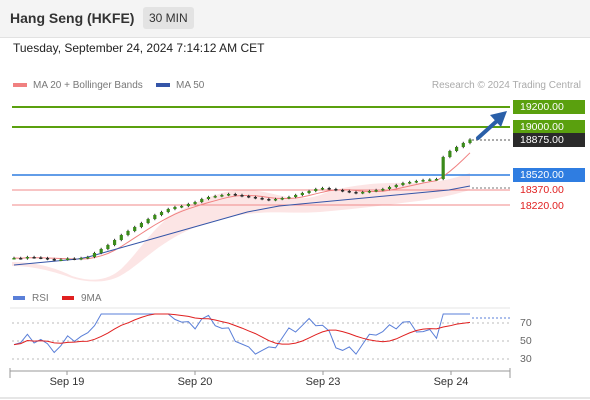 This screenshot has height=400, width=590. What do you see at coordinates (91, 298) in the screenshot?
I see `rsi-ma-legend-label: 9MA` at bounding box center [91, 298].